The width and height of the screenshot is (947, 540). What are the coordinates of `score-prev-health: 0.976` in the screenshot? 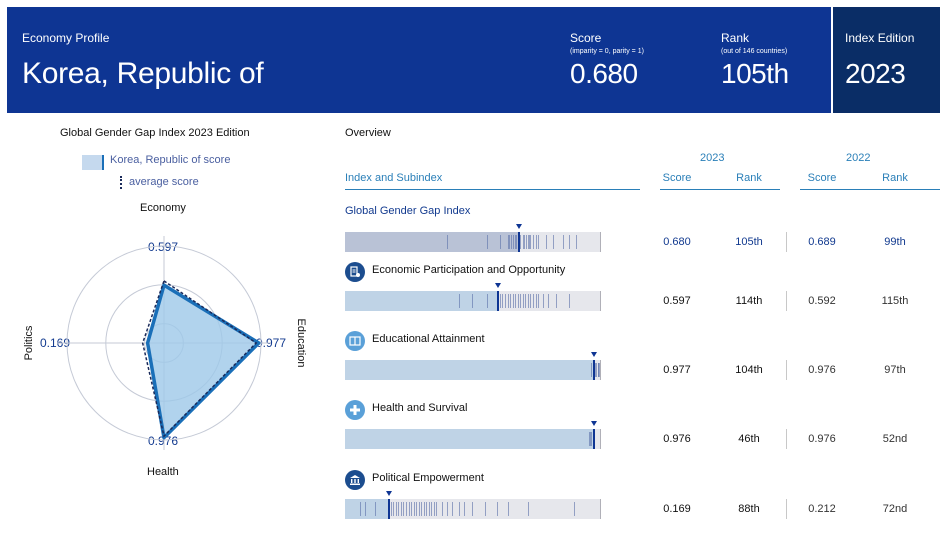 It's located at (822, 439).